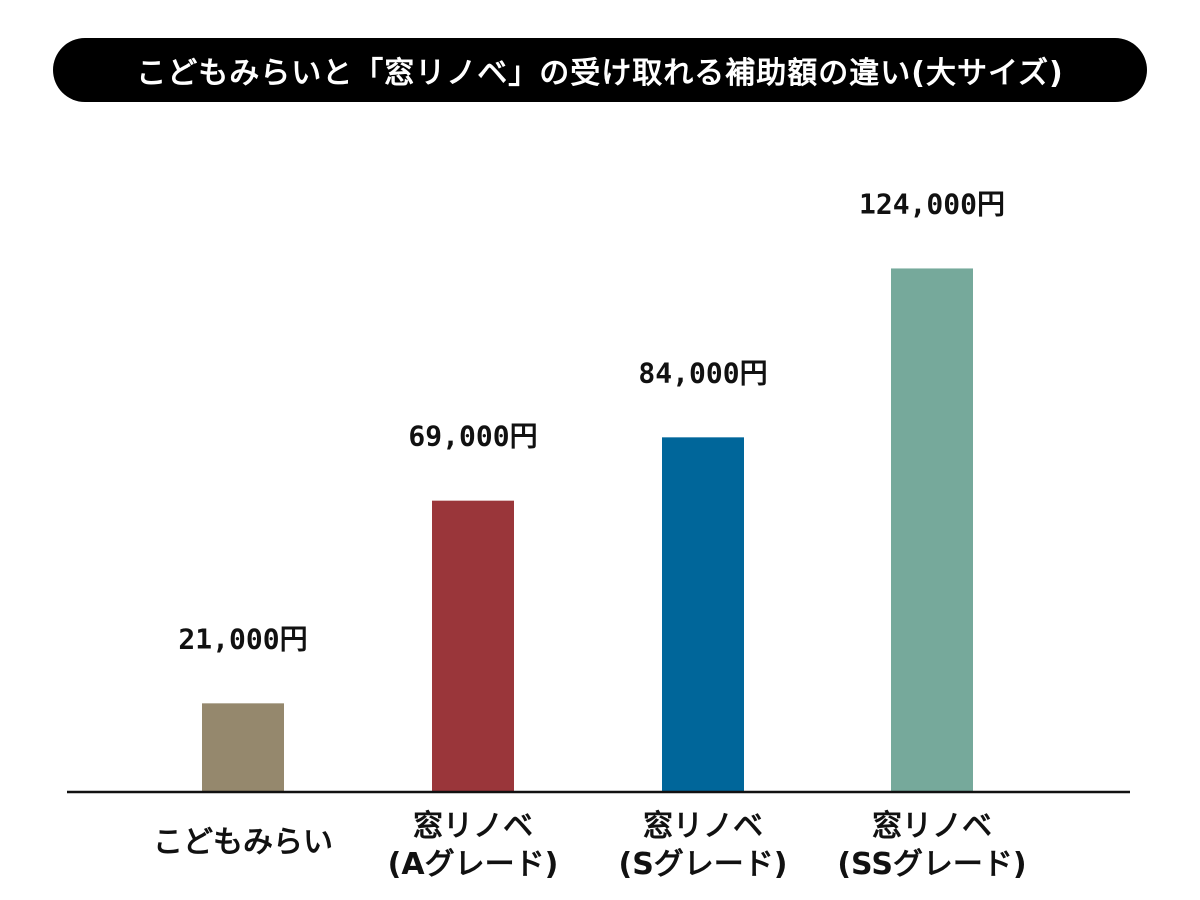 The height and width of the screenshot is (900, 1200). What do you see at coordinates (243, 842) in the screenshot?
I see `category-label-0-0: こどもみらい` at bounding box center [243, 842].